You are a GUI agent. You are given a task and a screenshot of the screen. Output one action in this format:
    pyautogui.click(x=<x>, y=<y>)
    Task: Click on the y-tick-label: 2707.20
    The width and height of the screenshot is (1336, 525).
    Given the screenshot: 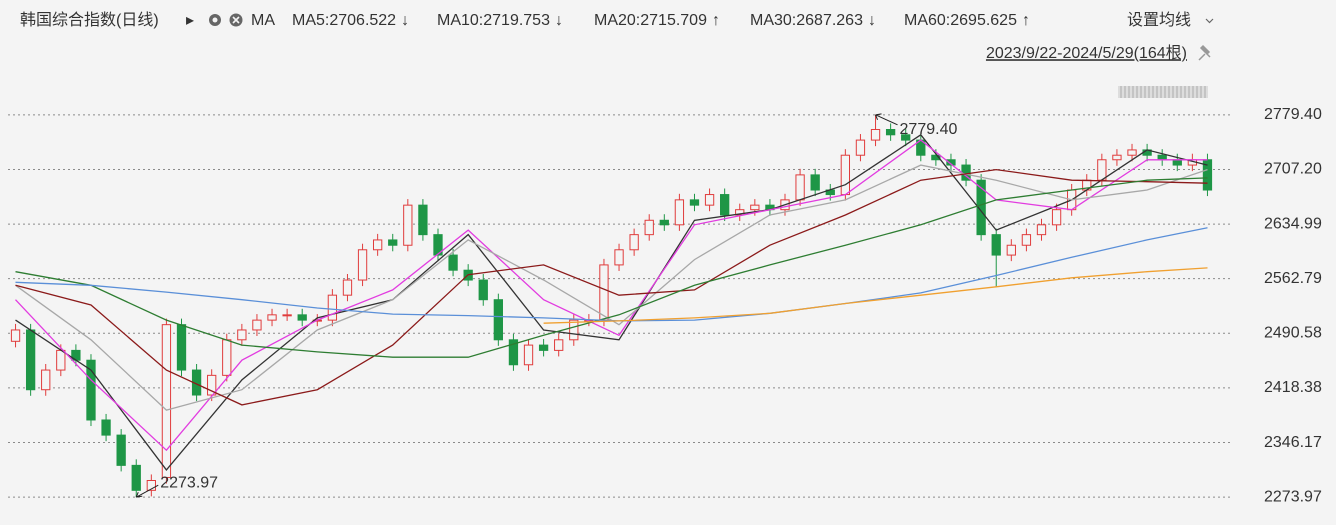 What is the action you would take?
    pyautogui.click(x=1293, y=169)
    